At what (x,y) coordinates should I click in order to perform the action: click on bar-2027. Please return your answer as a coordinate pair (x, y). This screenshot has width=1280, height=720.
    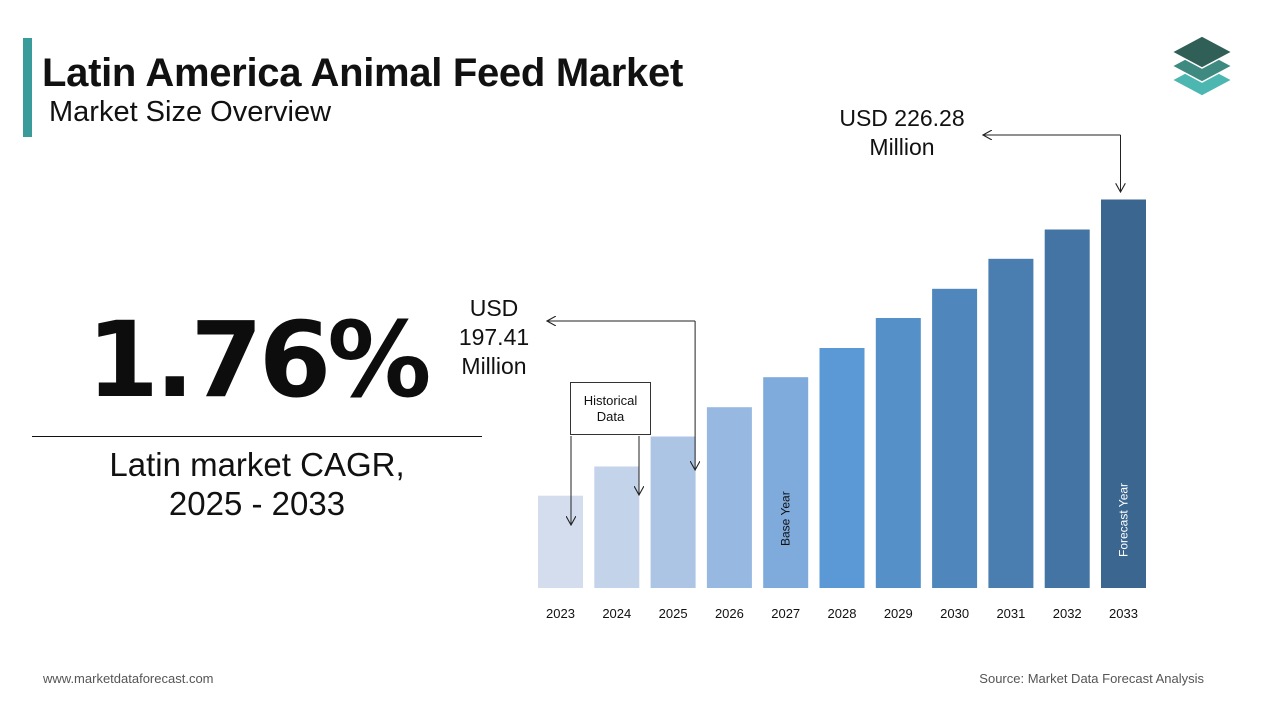
    Looking at the image, I should click on (785, 482).